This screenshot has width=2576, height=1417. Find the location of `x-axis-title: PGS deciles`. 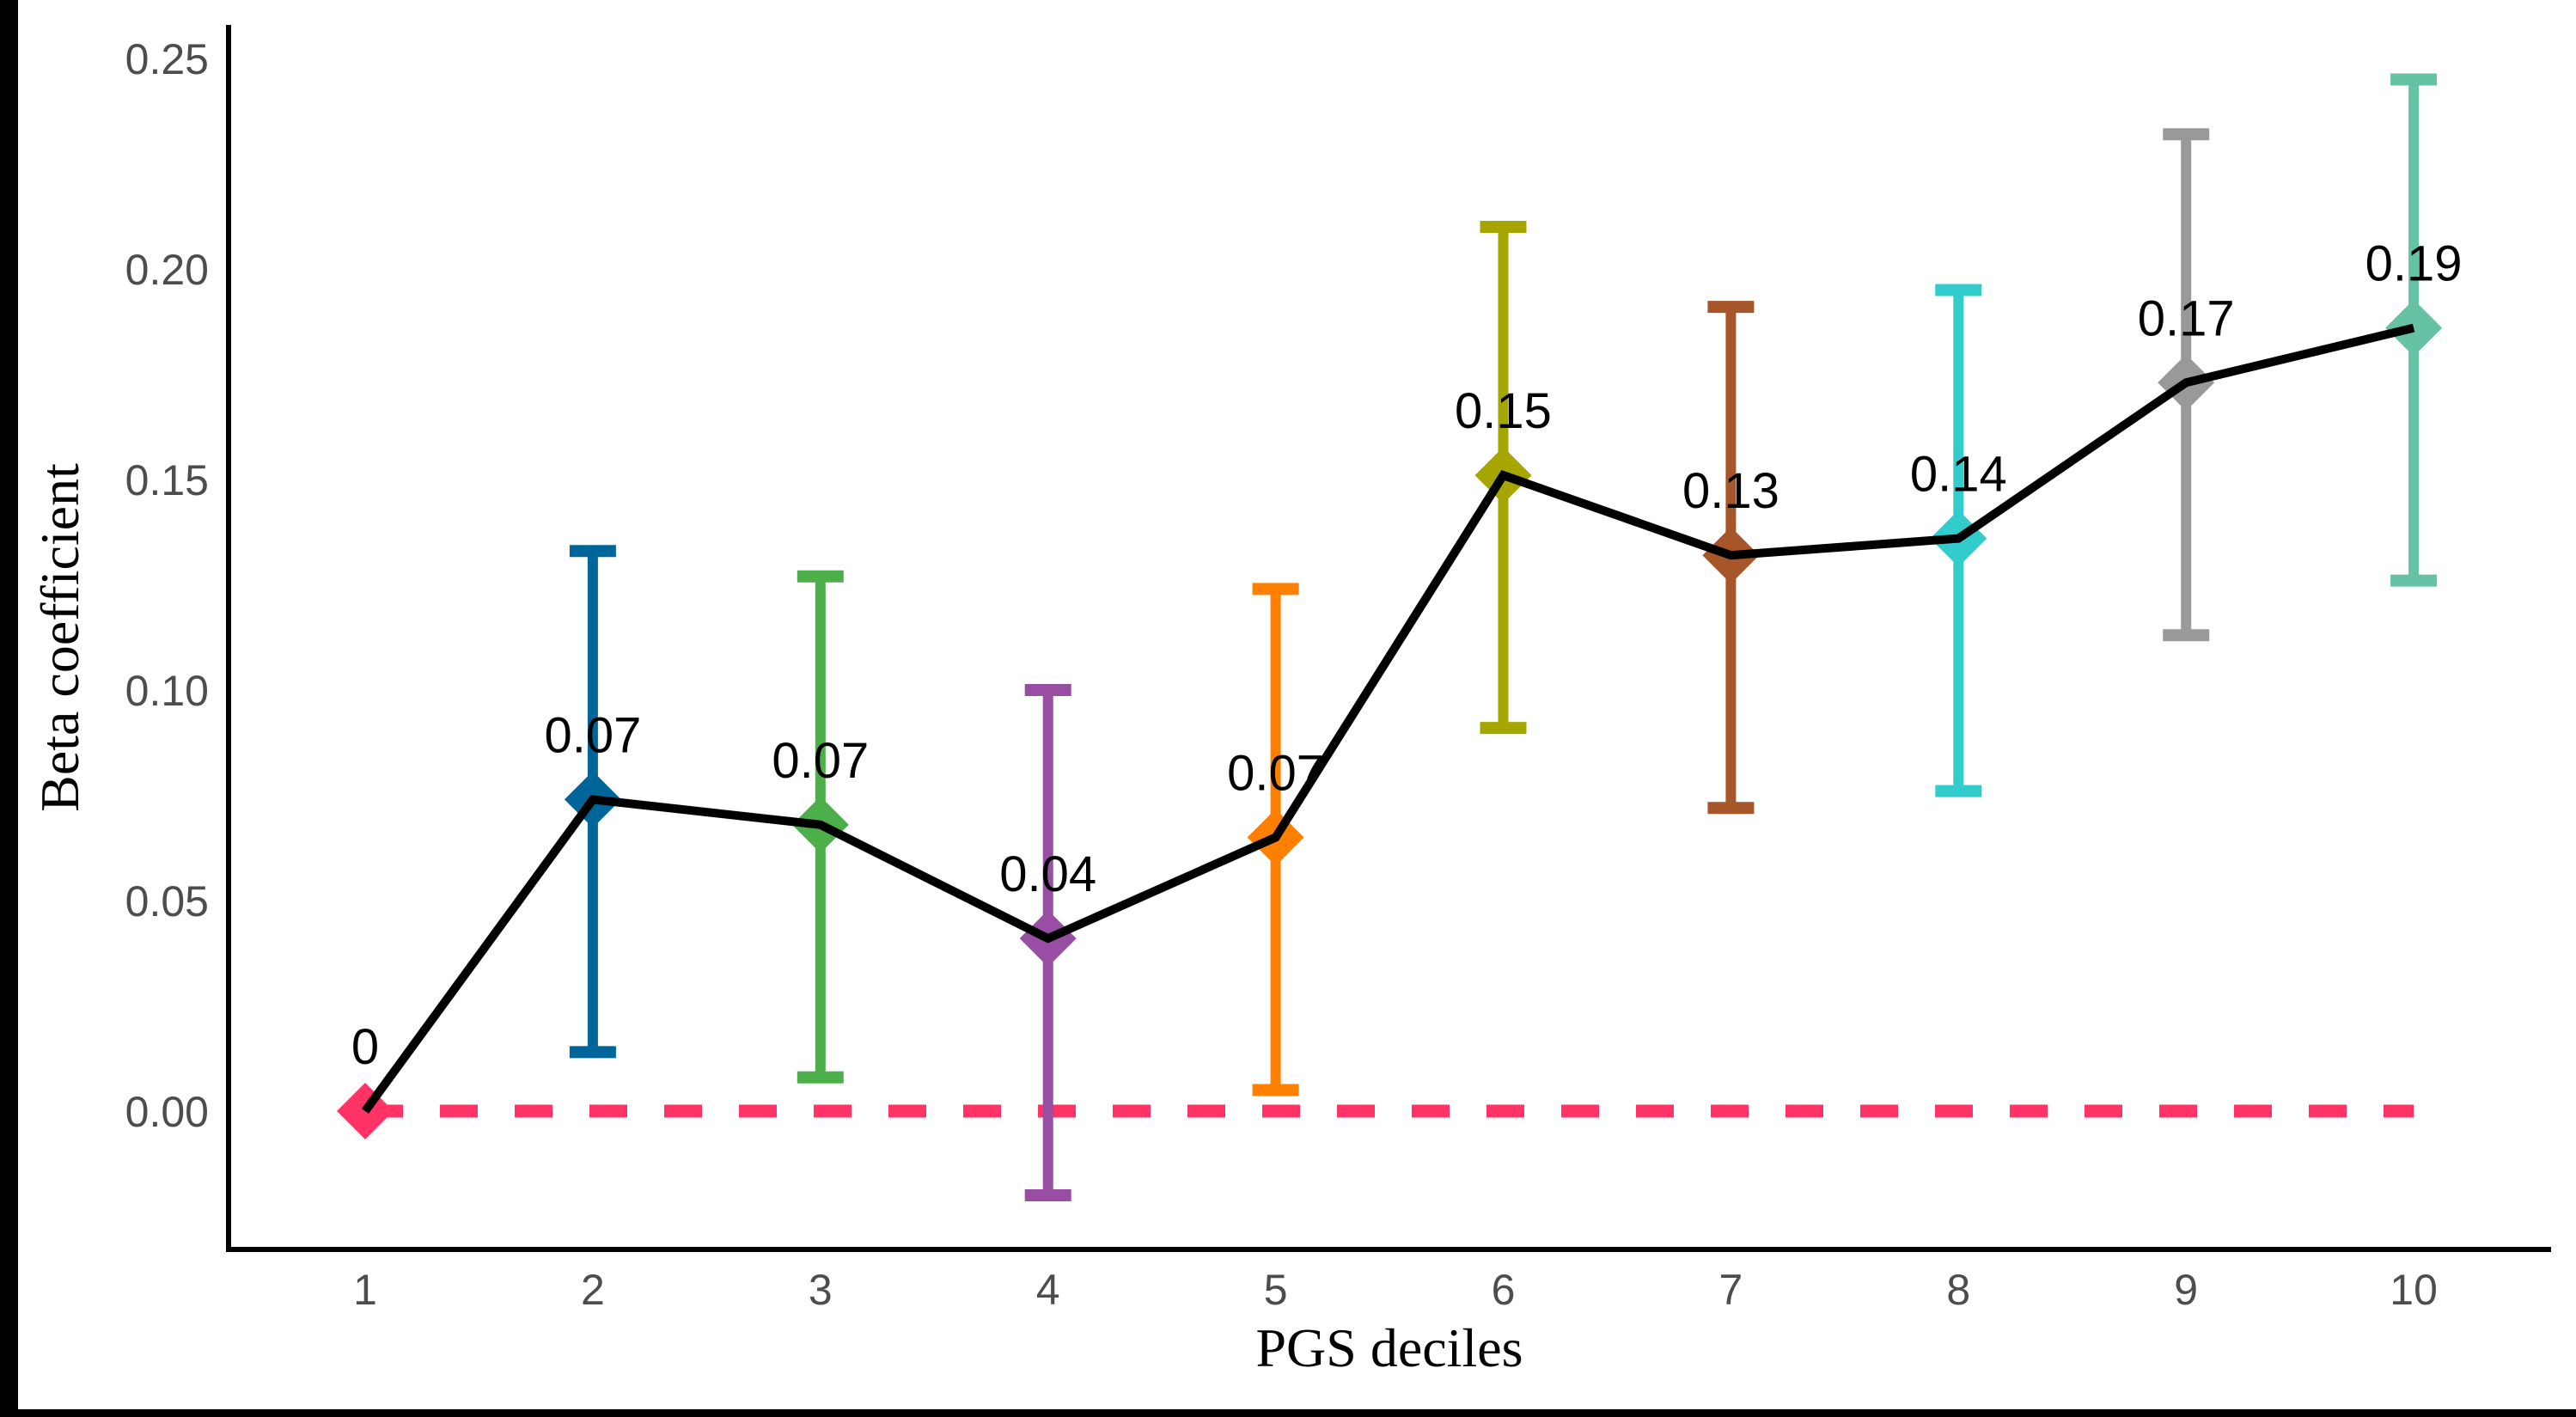

x-axis-title: PGS deciles is located at coordinates (1389, 1347).